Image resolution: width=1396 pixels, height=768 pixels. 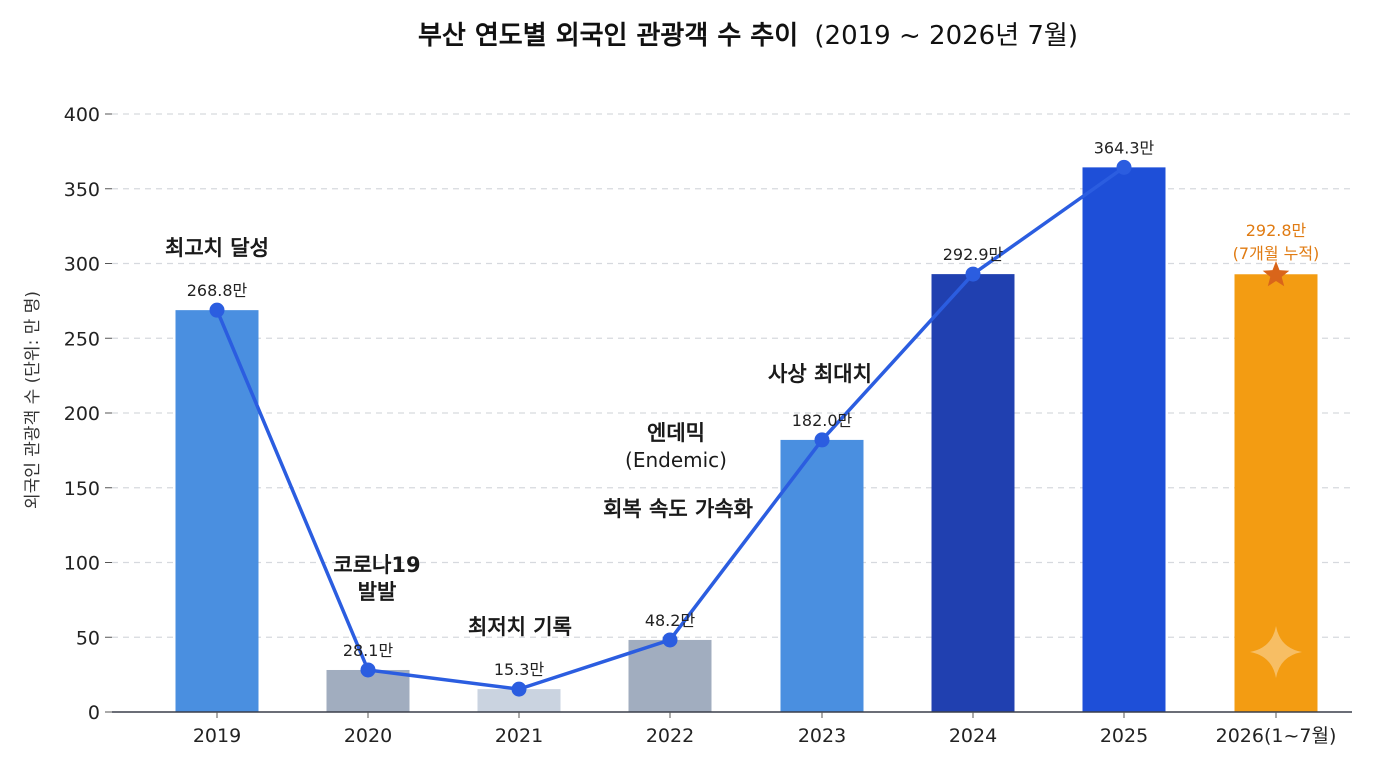 What do you see at coordinates (1124, 439) in the screenshot?
I see `bar-2025` at bounding box center [1124, 439].